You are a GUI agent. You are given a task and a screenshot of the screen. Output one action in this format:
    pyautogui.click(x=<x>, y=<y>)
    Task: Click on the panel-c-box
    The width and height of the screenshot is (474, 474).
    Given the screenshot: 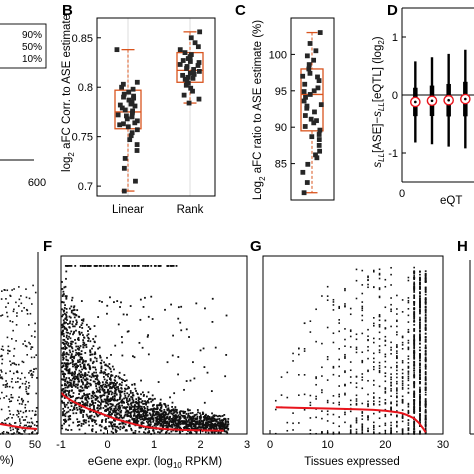 What is the action you would take?
    pyautogui.click(x=312, y=100)
    